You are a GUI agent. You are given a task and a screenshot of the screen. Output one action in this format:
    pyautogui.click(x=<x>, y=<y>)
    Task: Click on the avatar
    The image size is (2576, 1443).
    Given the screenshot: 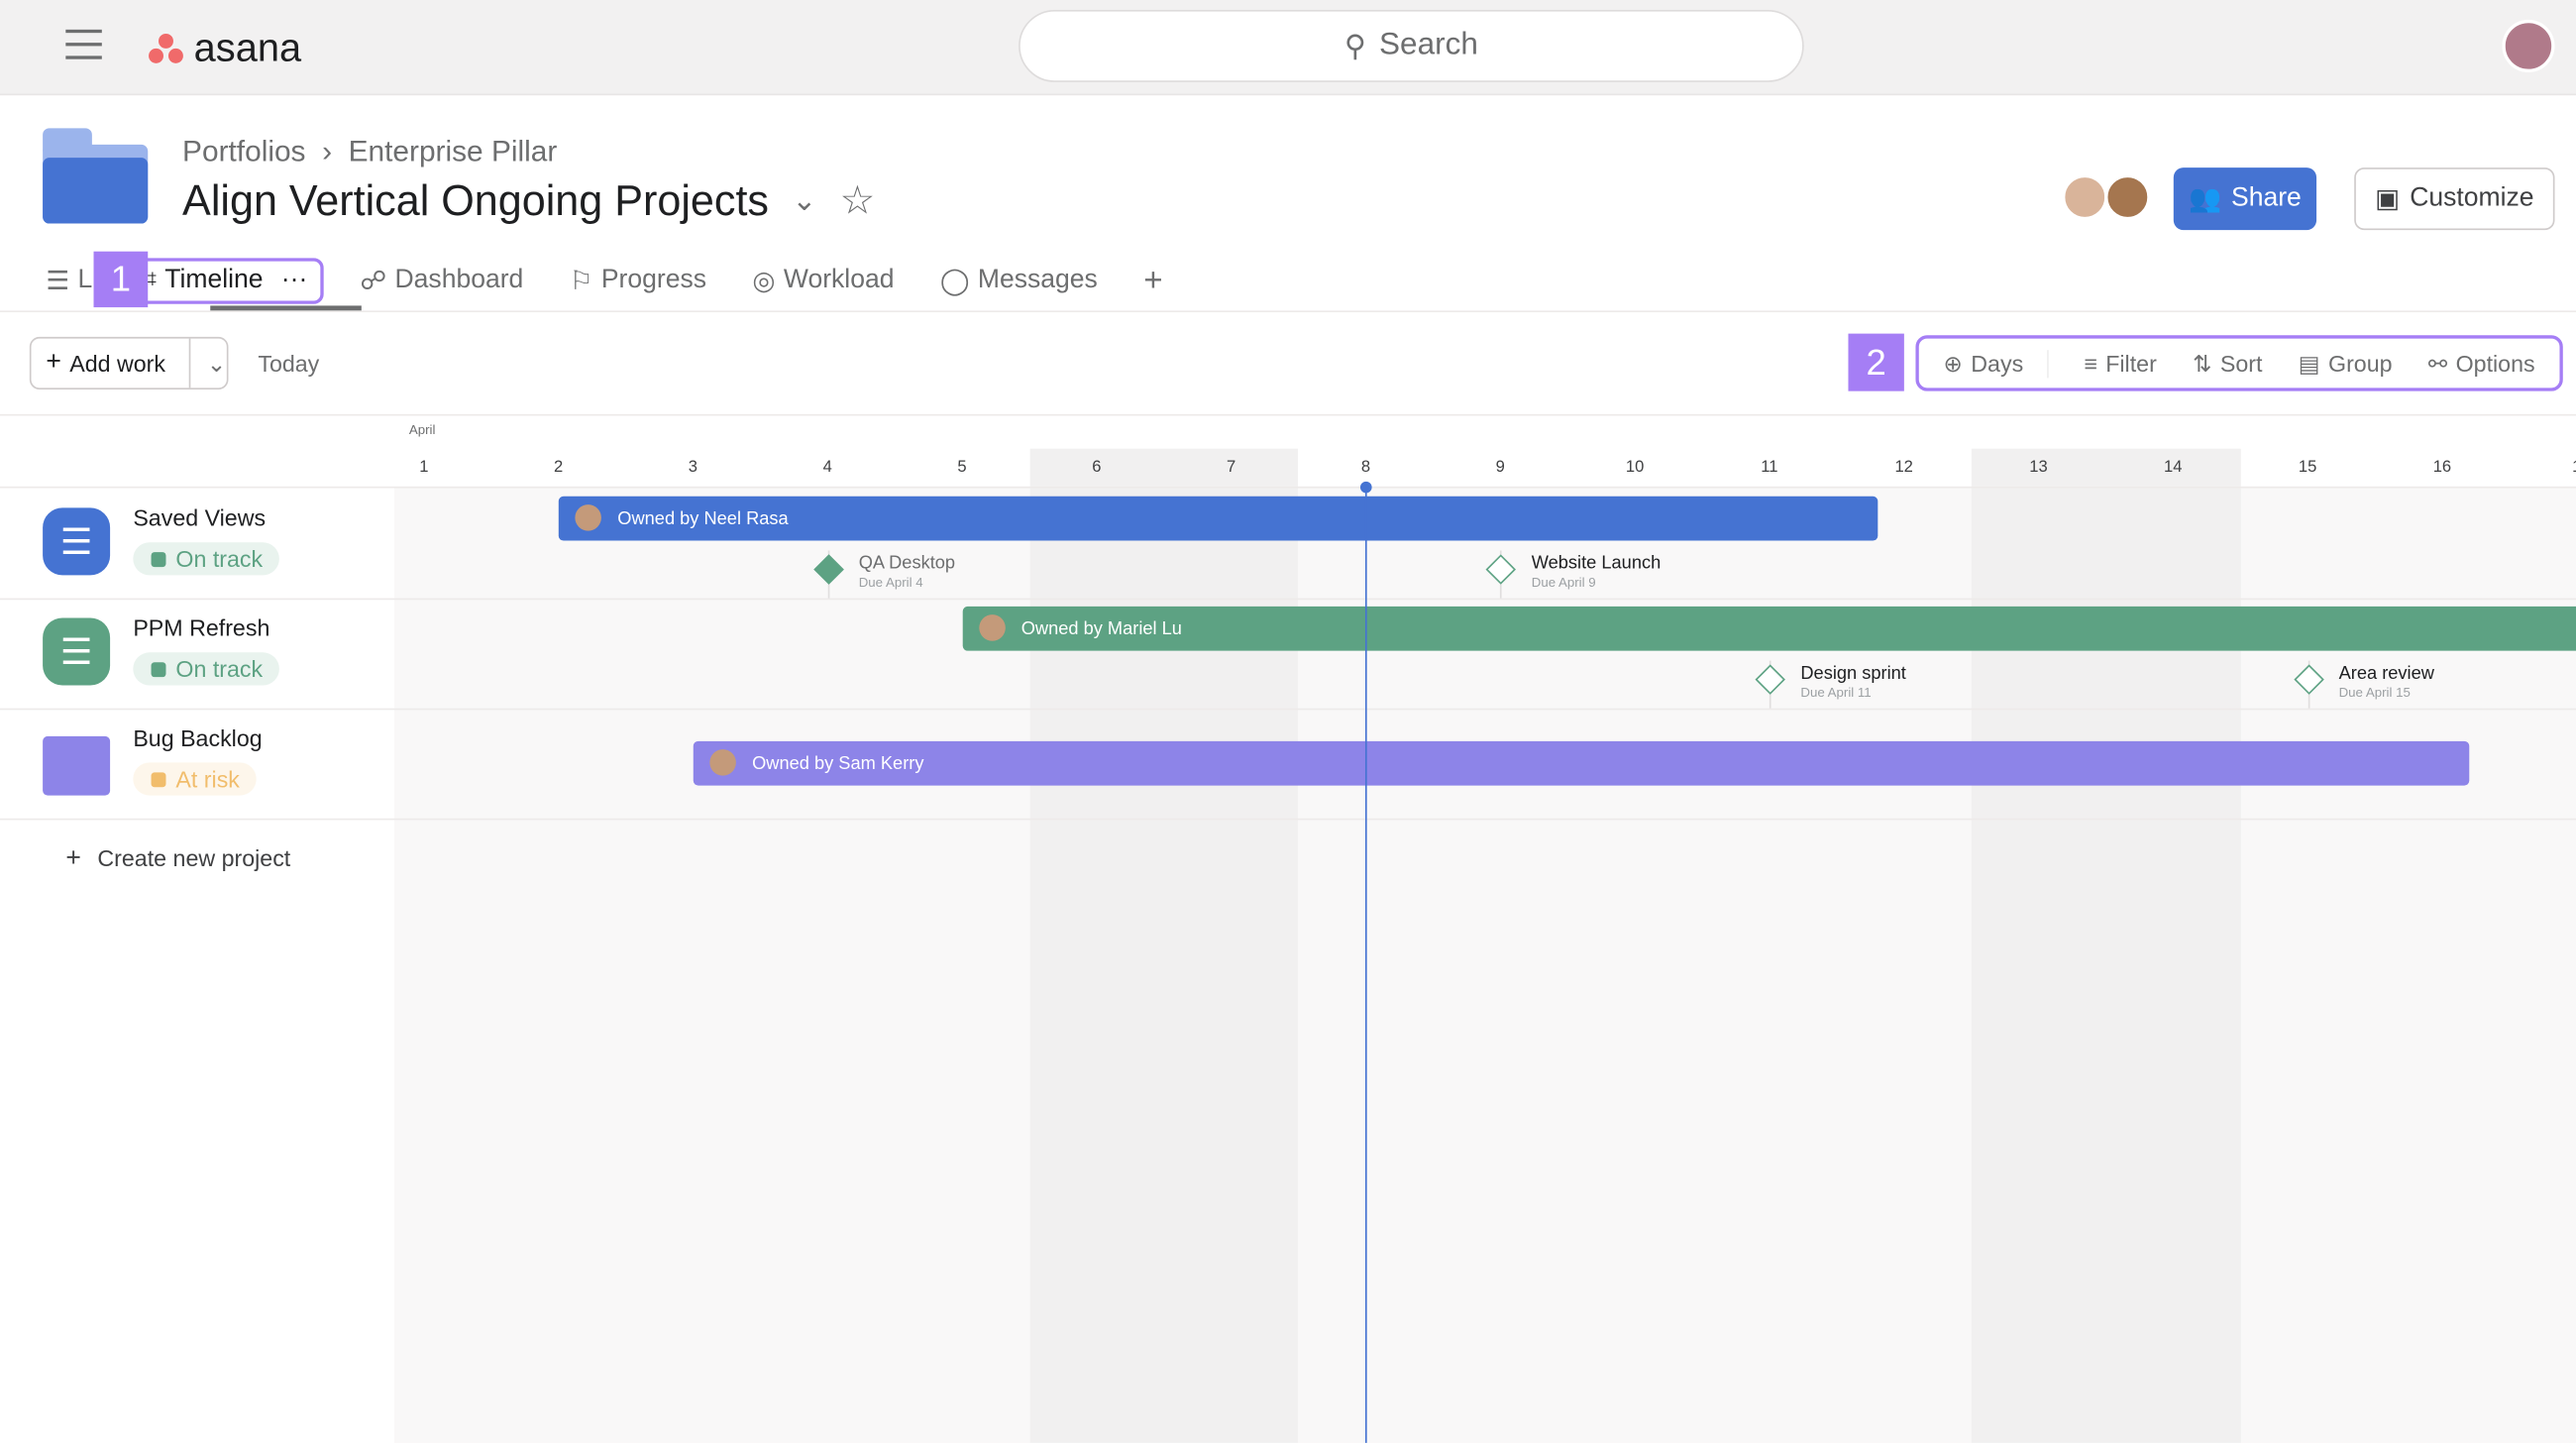 What is the action you would take?
    pyautogui.click(x=2085, y=197)
    